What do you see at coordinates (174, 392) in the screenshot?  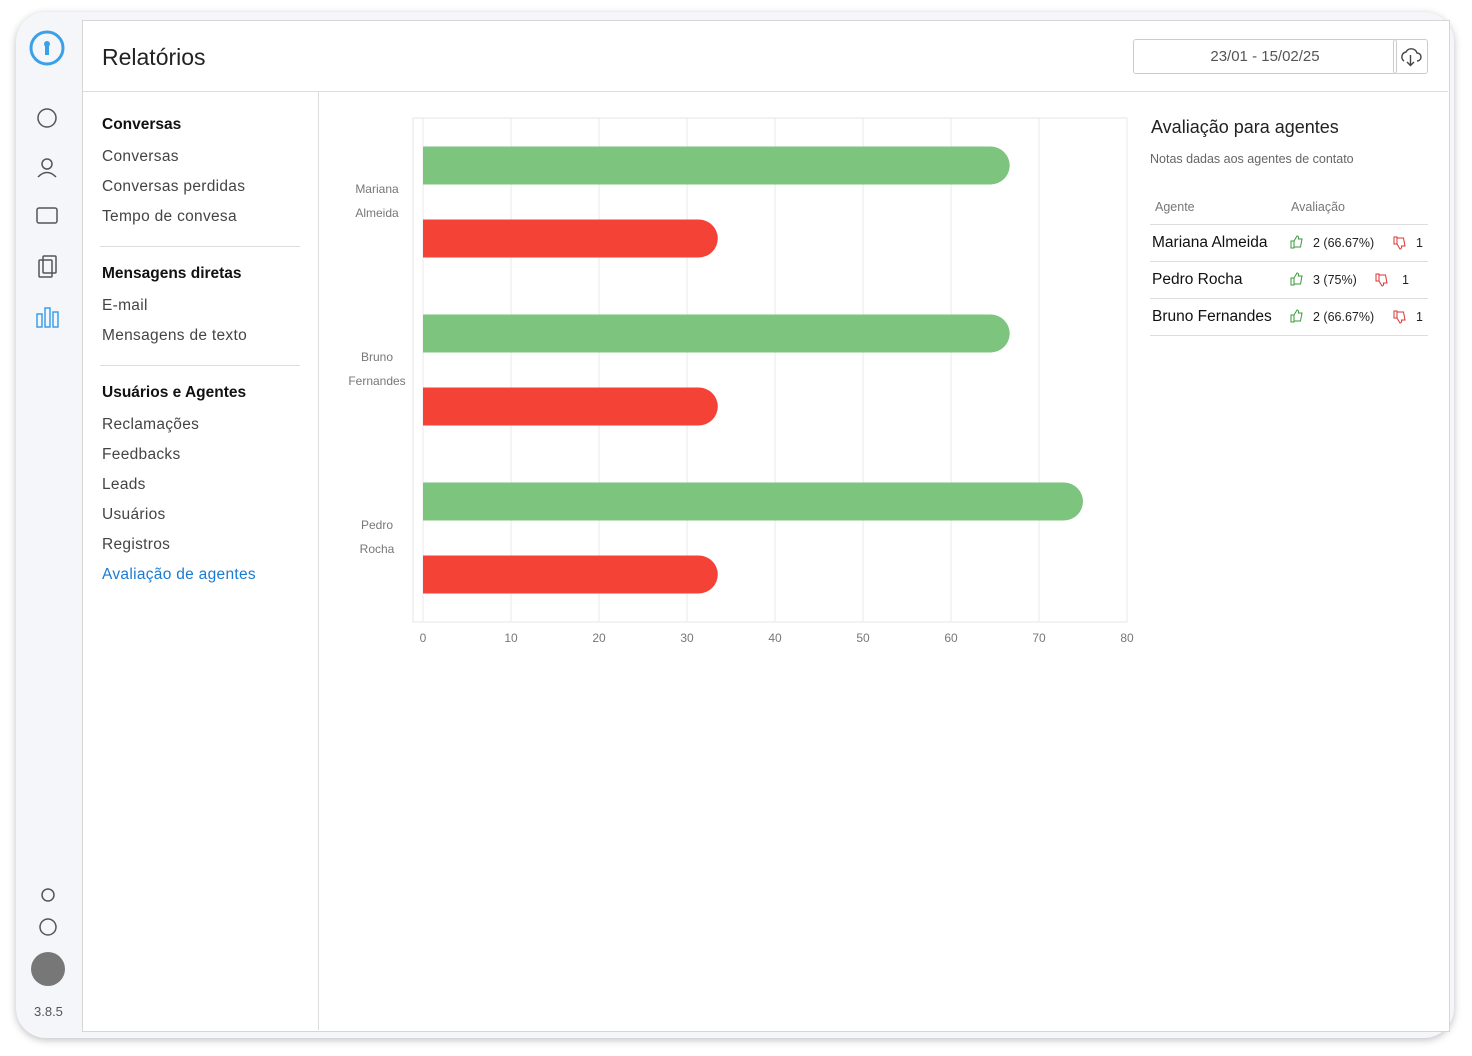 I see `nav-section-title: Usuários e Agentes` at bounding box center [174, 392].